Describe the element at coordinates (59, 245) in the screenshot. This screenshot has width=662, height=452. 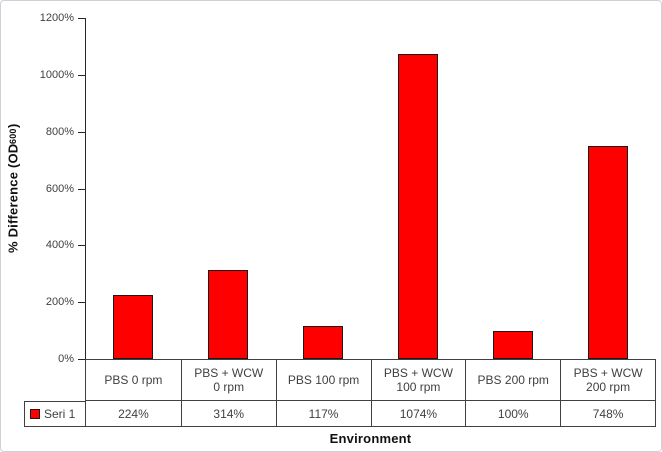
I see `y-tick-label: 400%` at that location.